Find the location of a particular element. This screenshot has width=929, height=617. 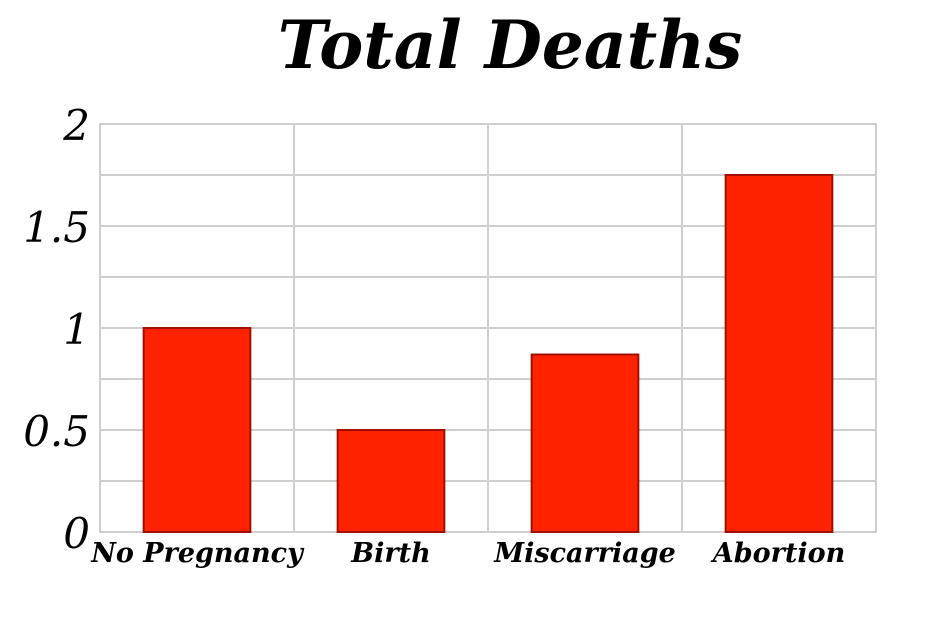

x-tick-label: No Pregnancy is located at coordinates (197, 553).